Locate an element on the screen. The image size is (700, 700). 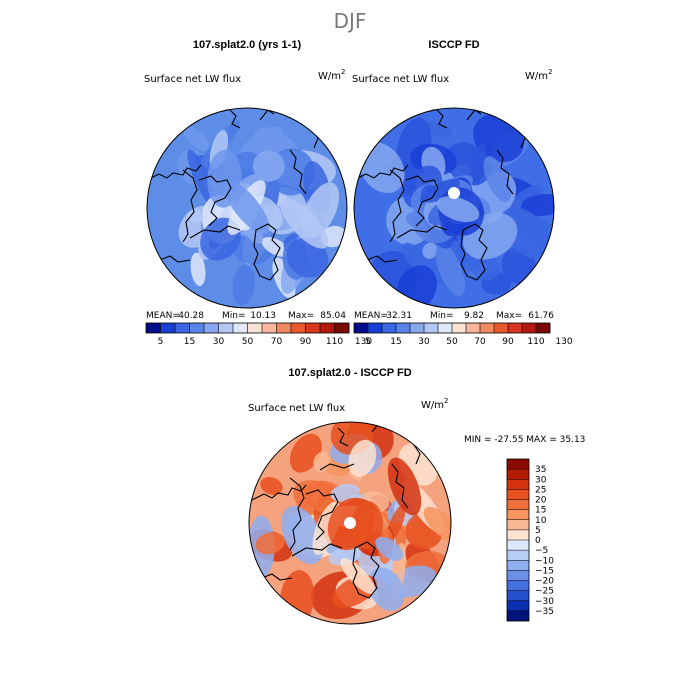
panel-observations-title: ISCCP FD is located at coordinates (453, 45).